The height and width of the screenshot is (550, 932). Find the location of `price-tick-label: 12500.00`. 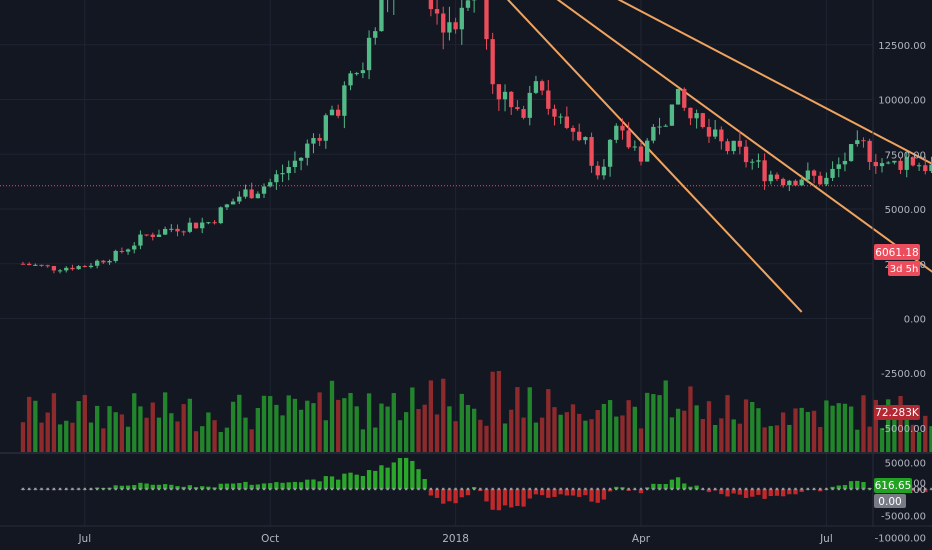

price-tick-label: 12500.00 is located at coordinates (902, 46).